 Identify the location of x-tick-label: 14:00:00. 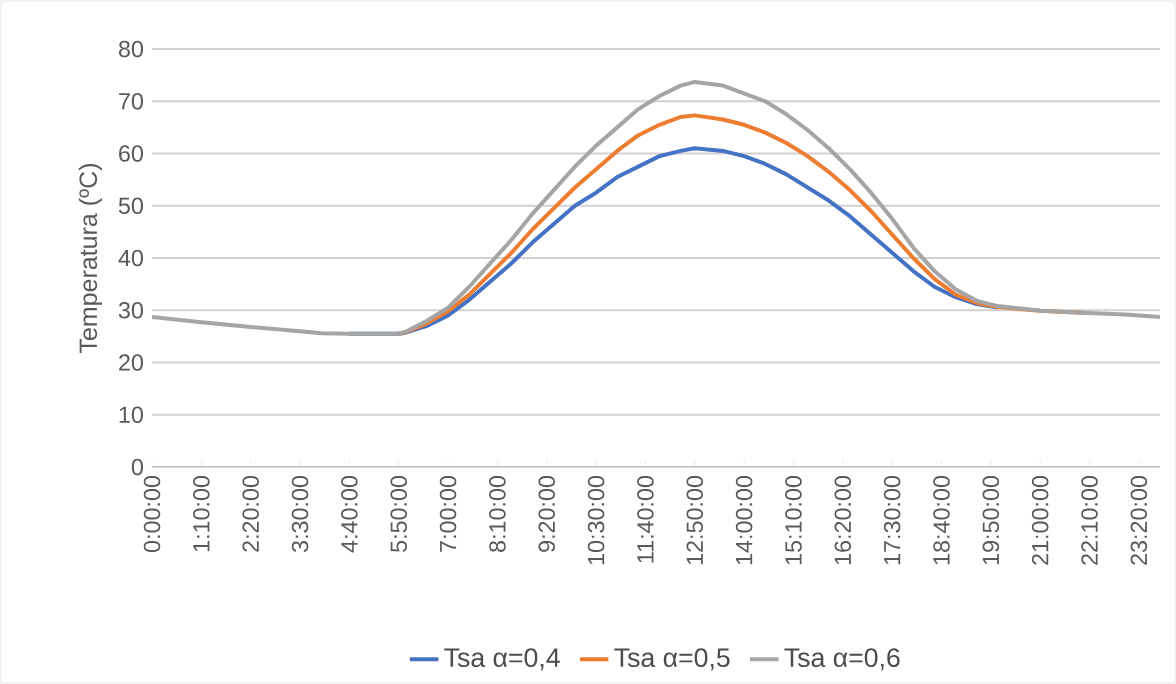
(744, 520).